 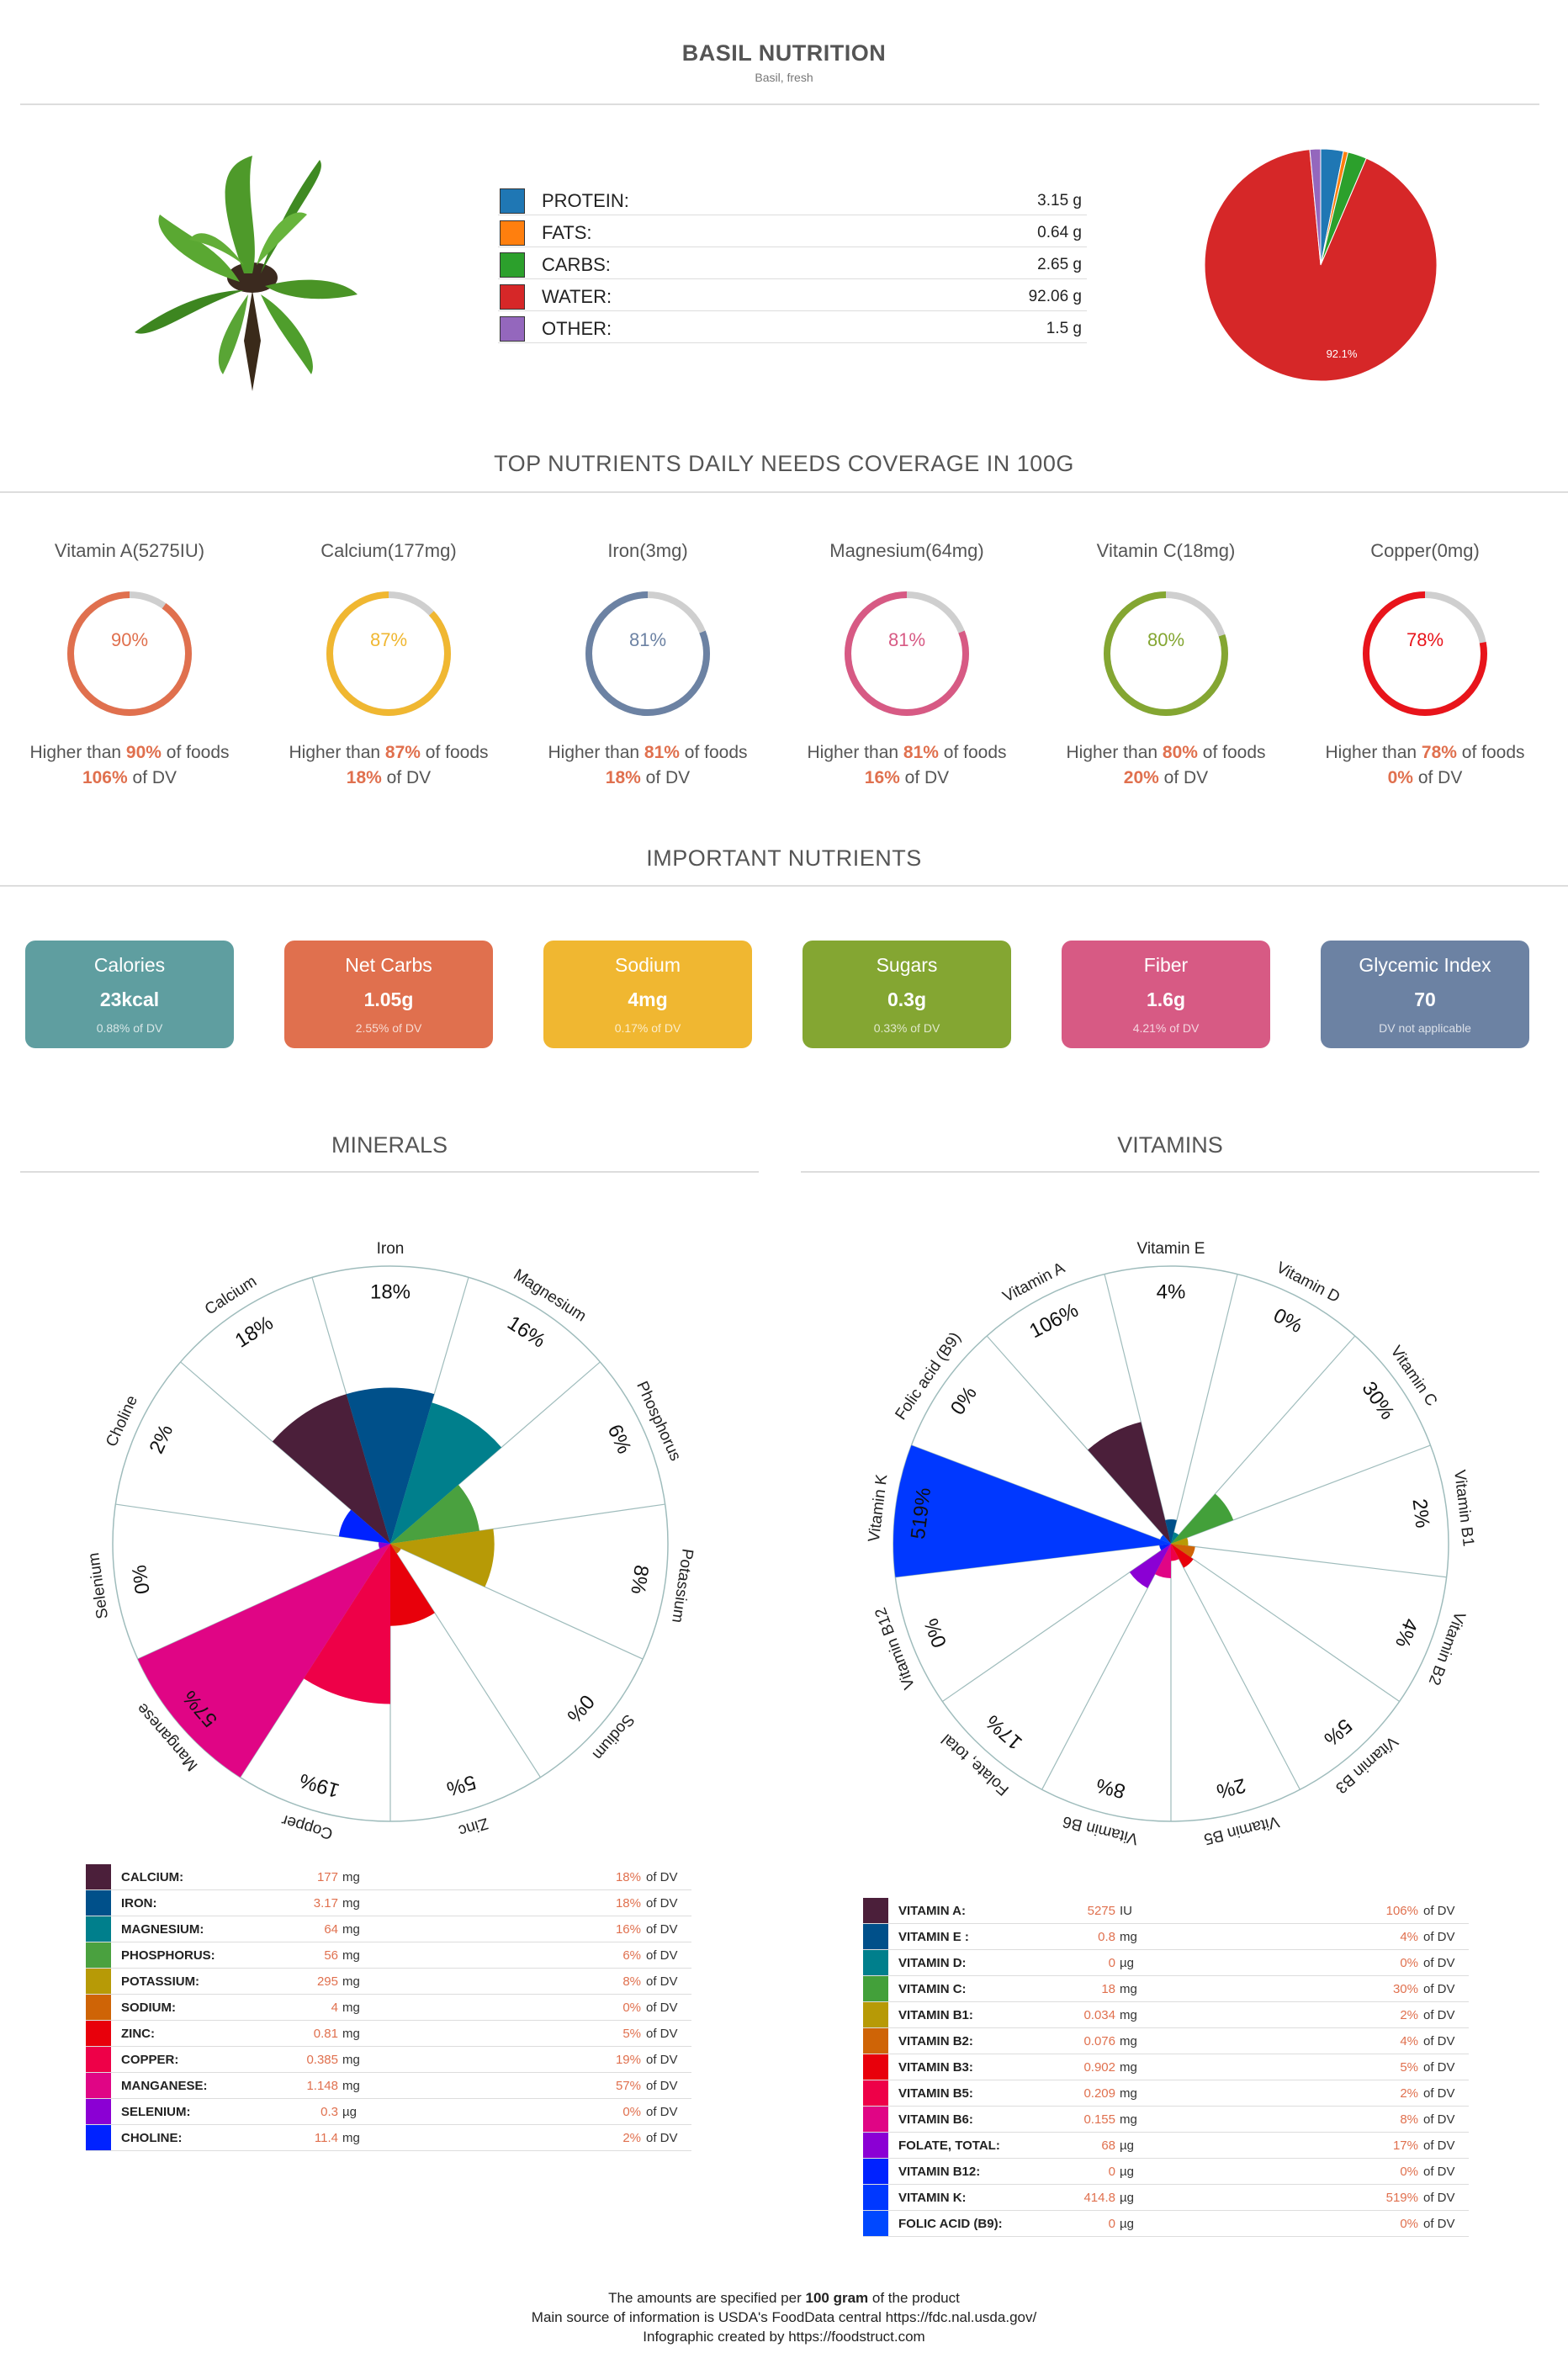 What do you see at coordinates (388, 753) in the screenshot?
I see `coverage-rank-line: Higher than 87% of foods` at bounding box center [388, 753].